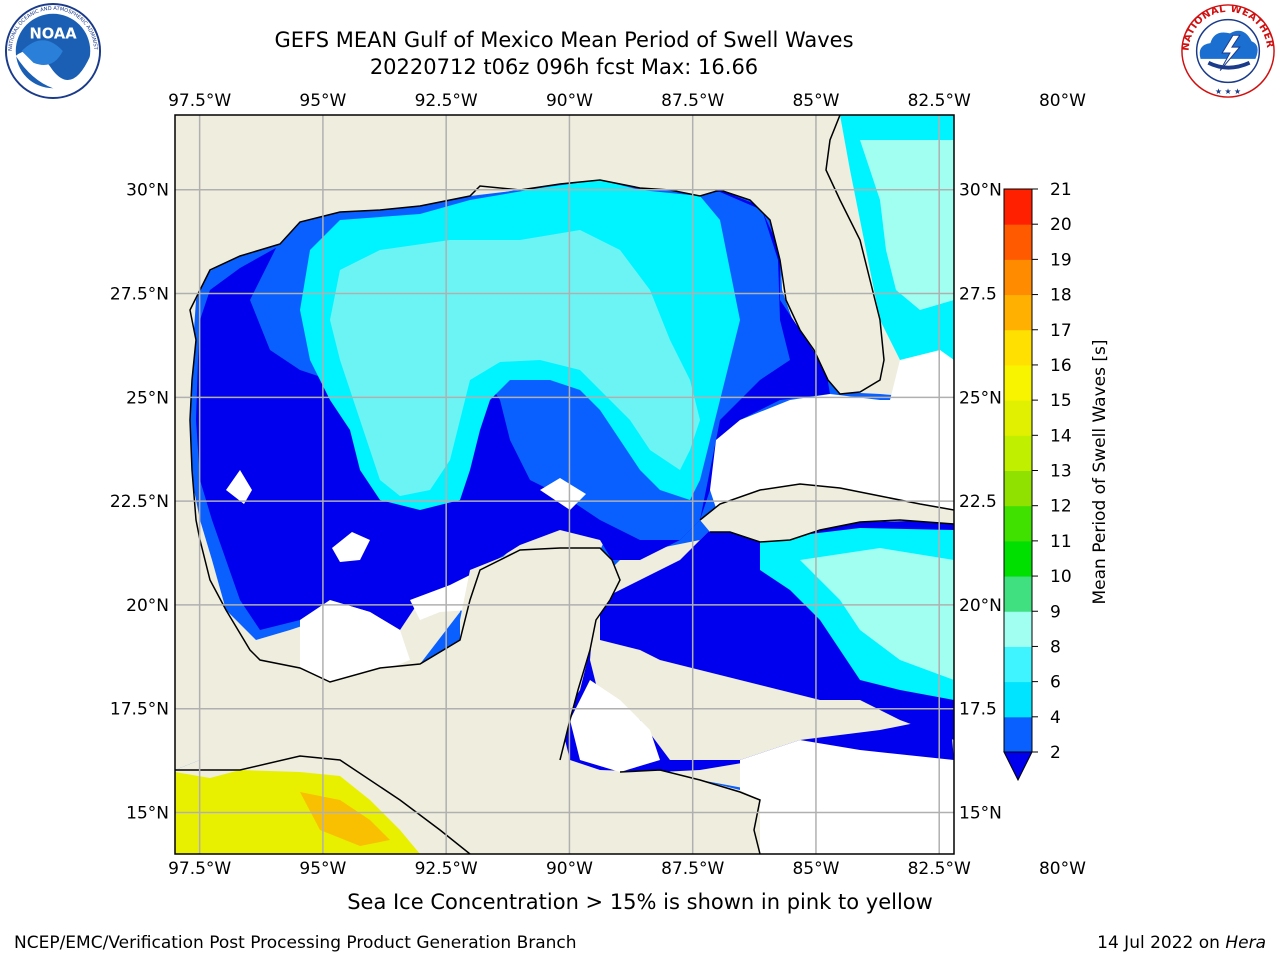 The width and height of the screenshot is (1280, 960). Describe the element at coordinates (1061, 296) in the screenshot. I see `colorbar-tick-label: 18` at that location.